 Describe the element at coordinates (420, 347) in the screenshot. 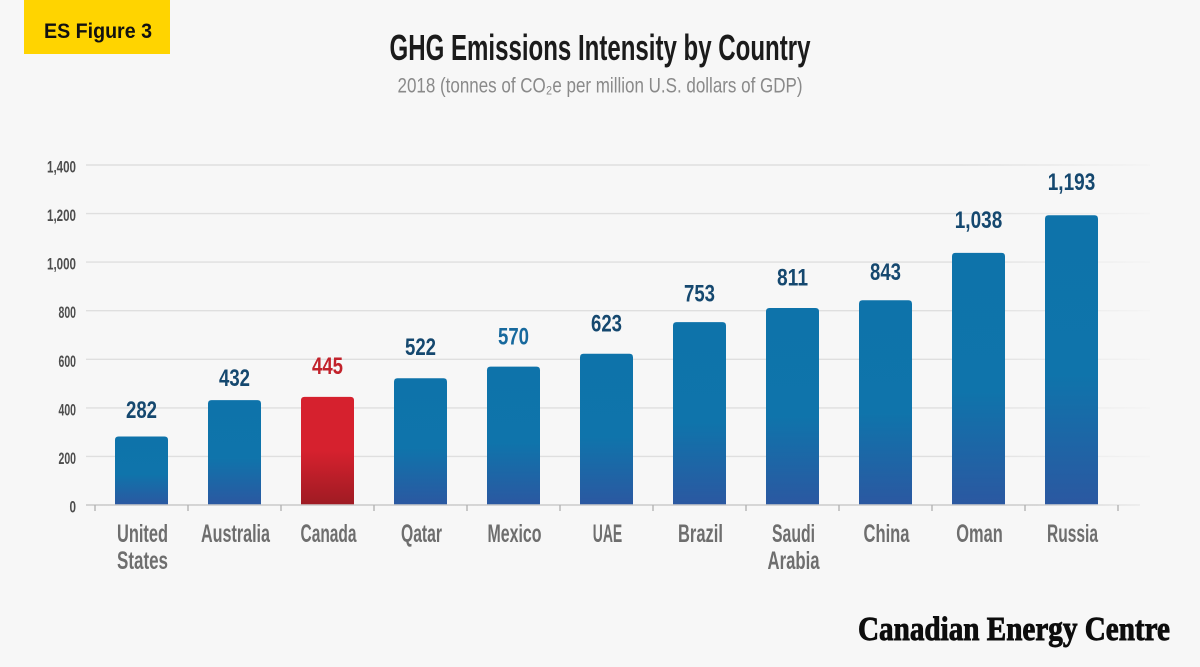

I see `svg-text: 522` at that location.